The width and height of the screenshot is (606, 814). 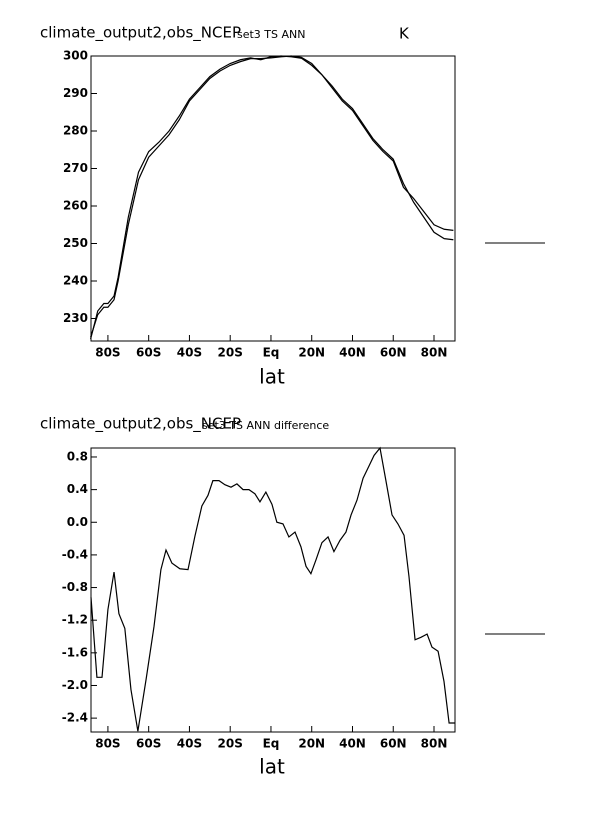 What do you see at coordinates (75, 206) in the screenshot?
I see `y-tick-label: 260` at bounding box center [75, 206].